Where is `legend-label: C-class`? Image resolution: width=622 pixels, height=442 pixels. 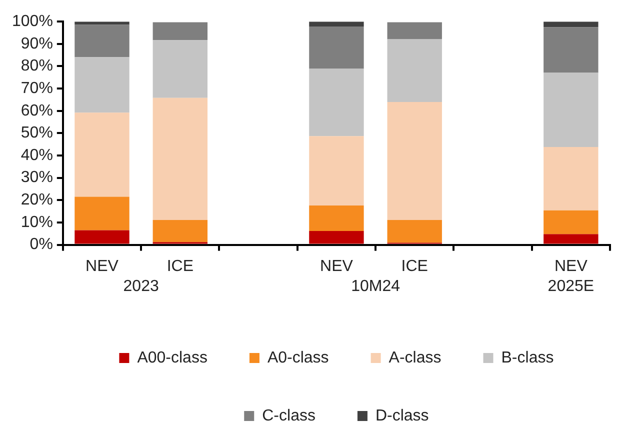 legend-label: C-class is located at coordinates (289, 415).